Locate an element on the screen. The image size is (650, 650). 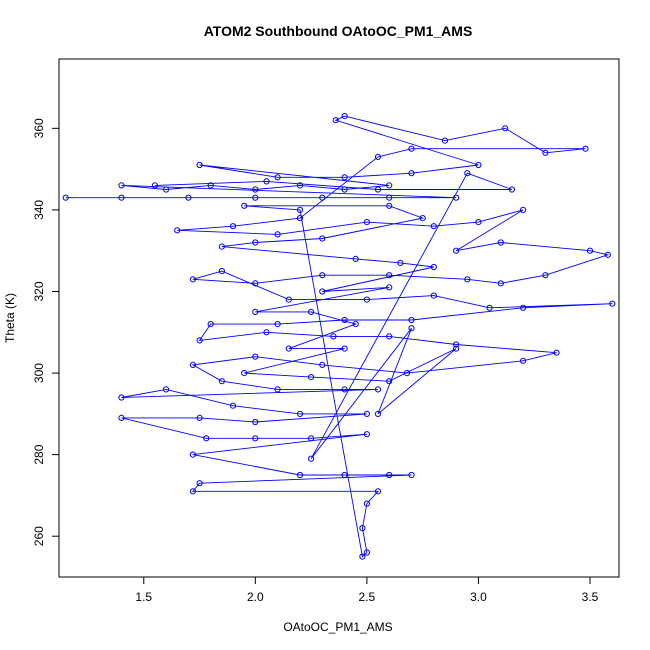
x-tick-label: 2.5 is located at coordinates (367, 597).